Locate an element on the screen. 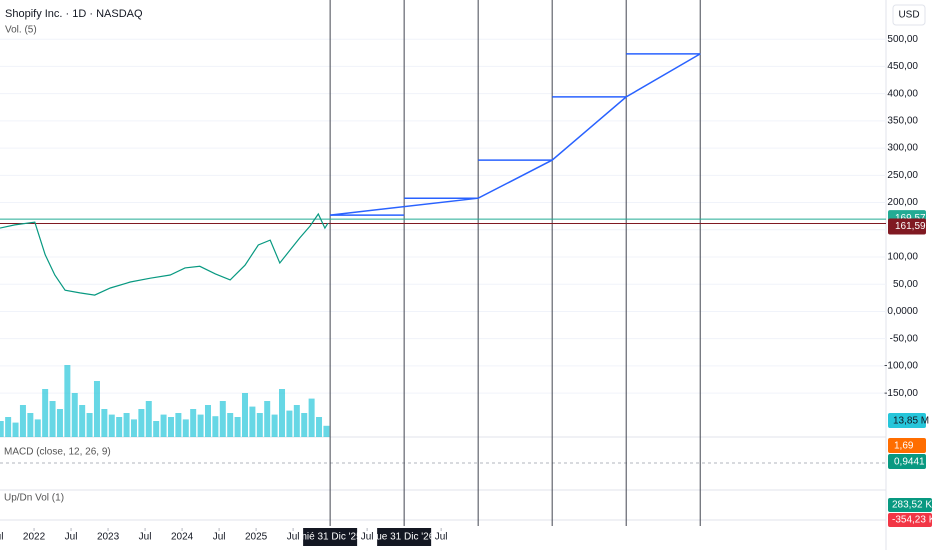 This screenshot has height=550, width=932. volume-badge is located at coordinates (907, 420).